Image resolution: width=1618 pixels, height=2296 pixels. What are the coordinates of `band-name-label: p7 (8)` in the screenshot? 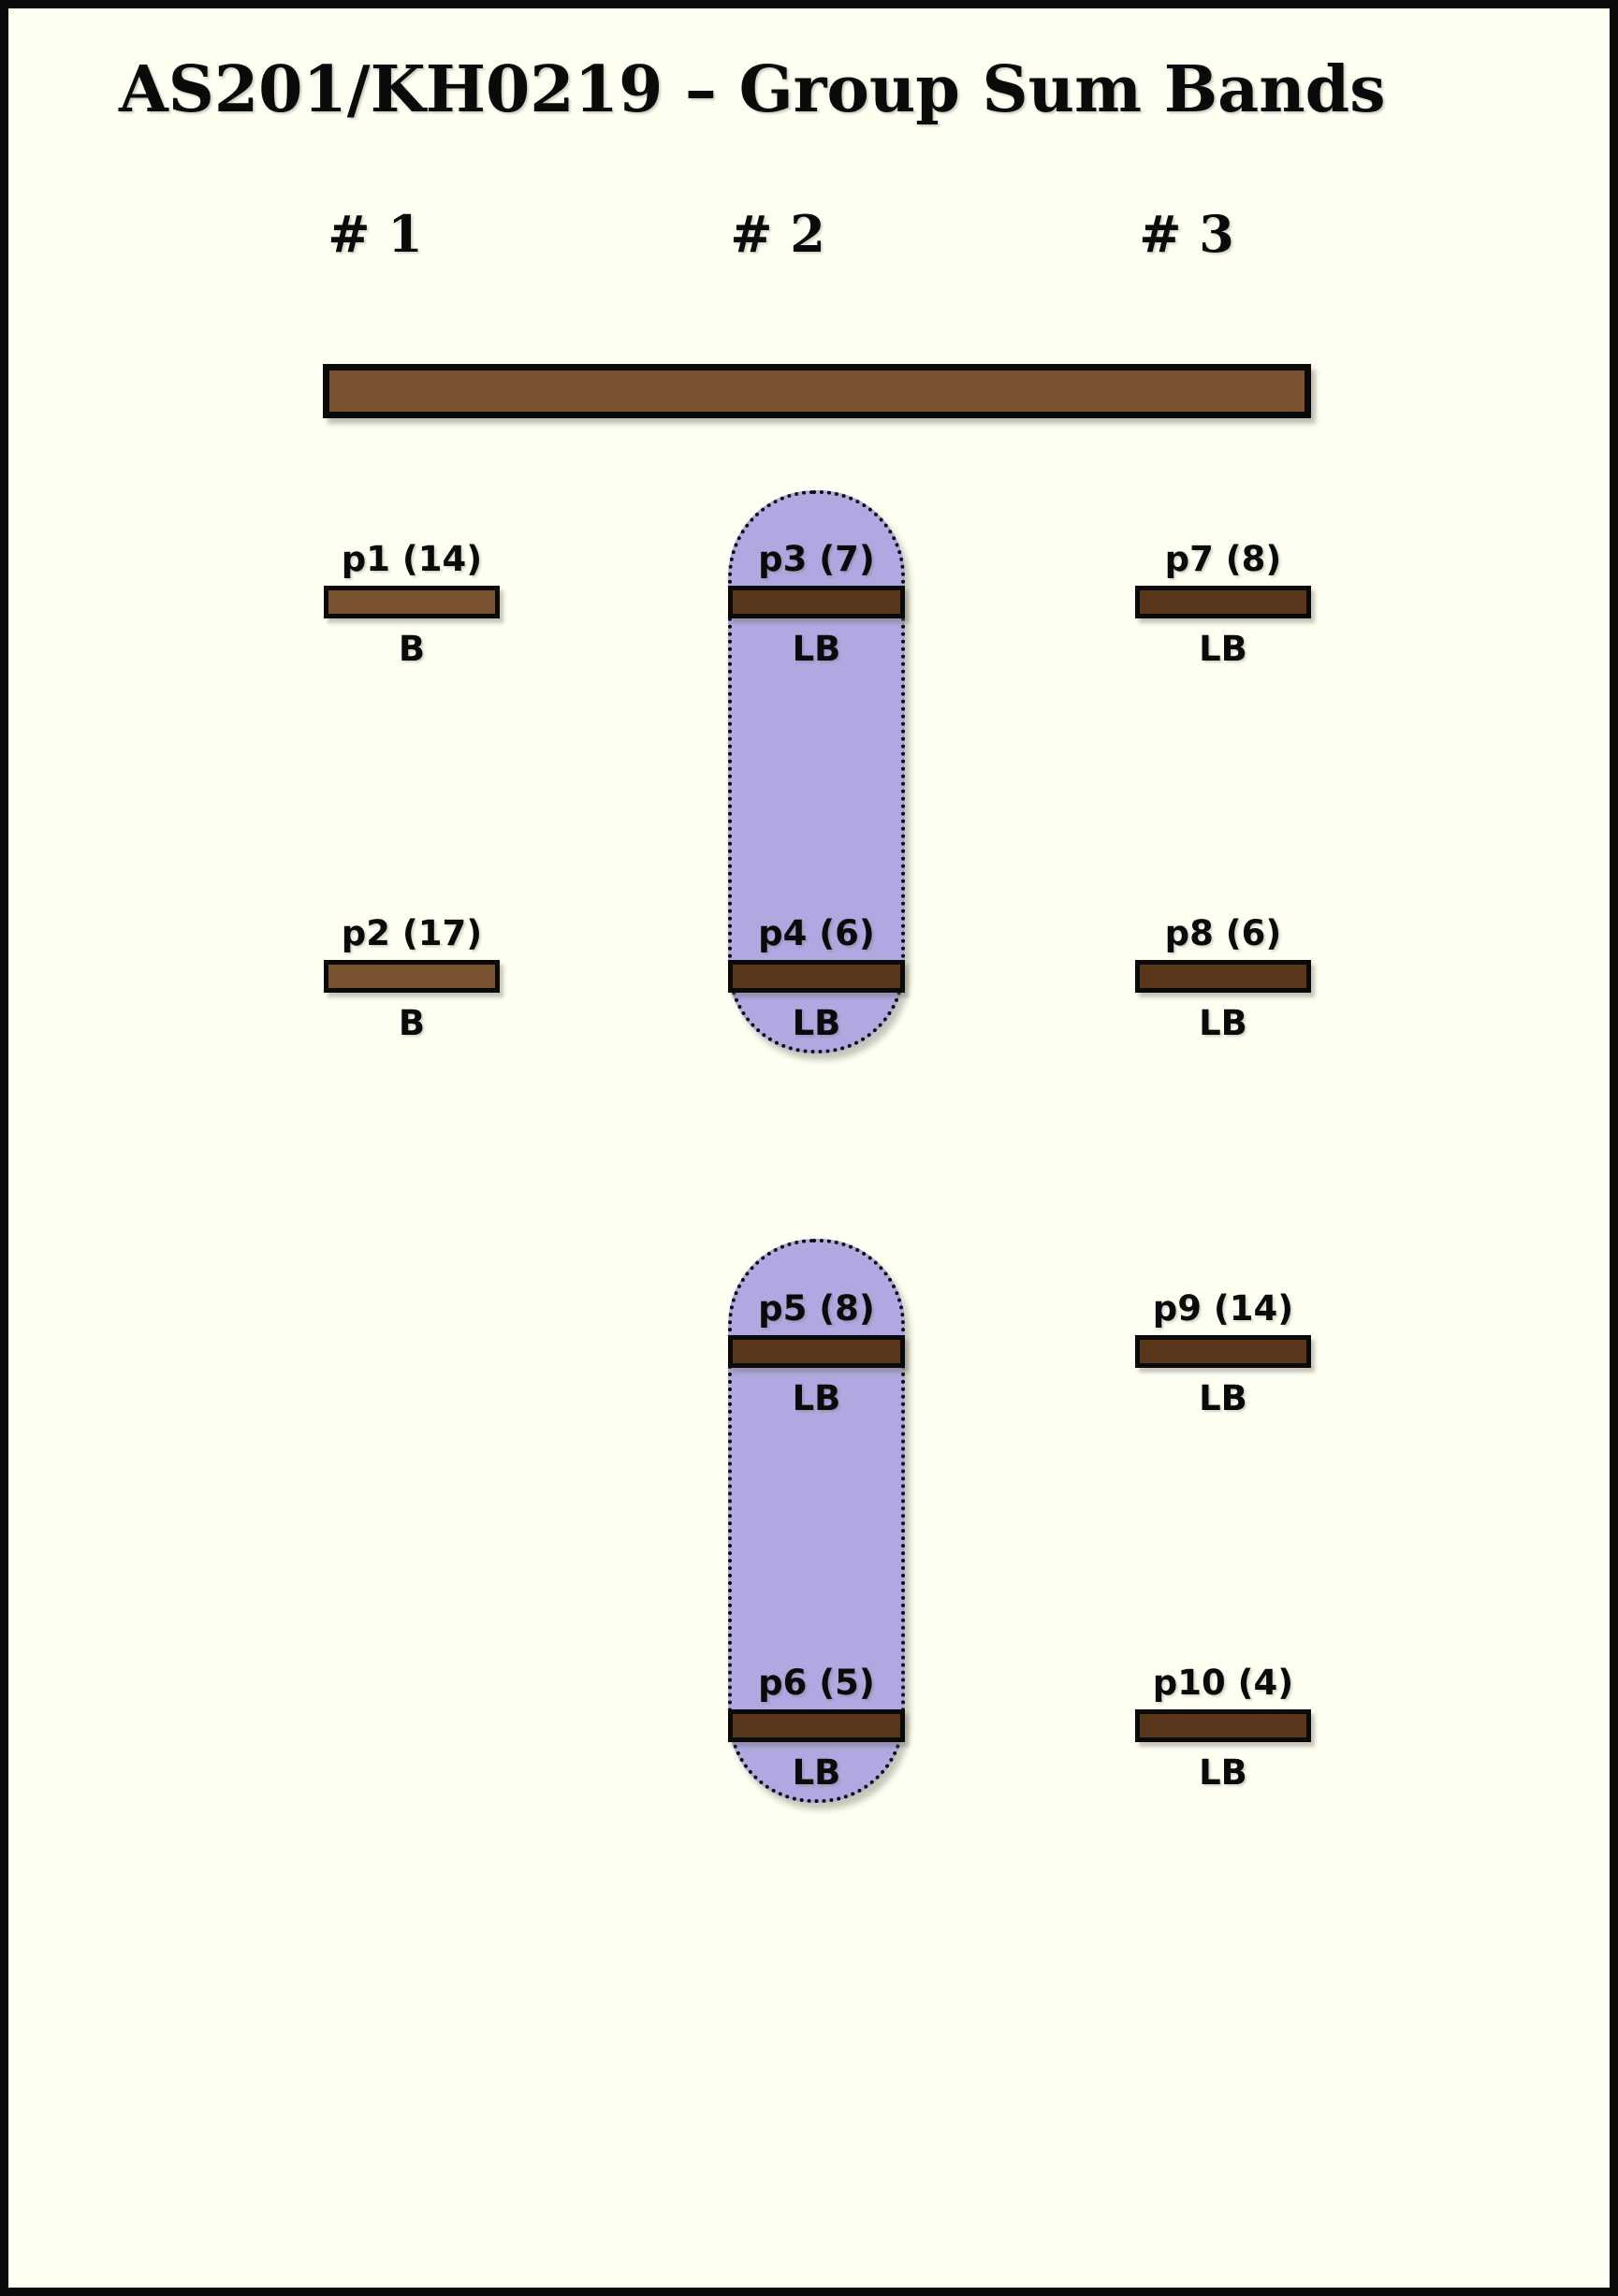 It's located at (1223, 559).